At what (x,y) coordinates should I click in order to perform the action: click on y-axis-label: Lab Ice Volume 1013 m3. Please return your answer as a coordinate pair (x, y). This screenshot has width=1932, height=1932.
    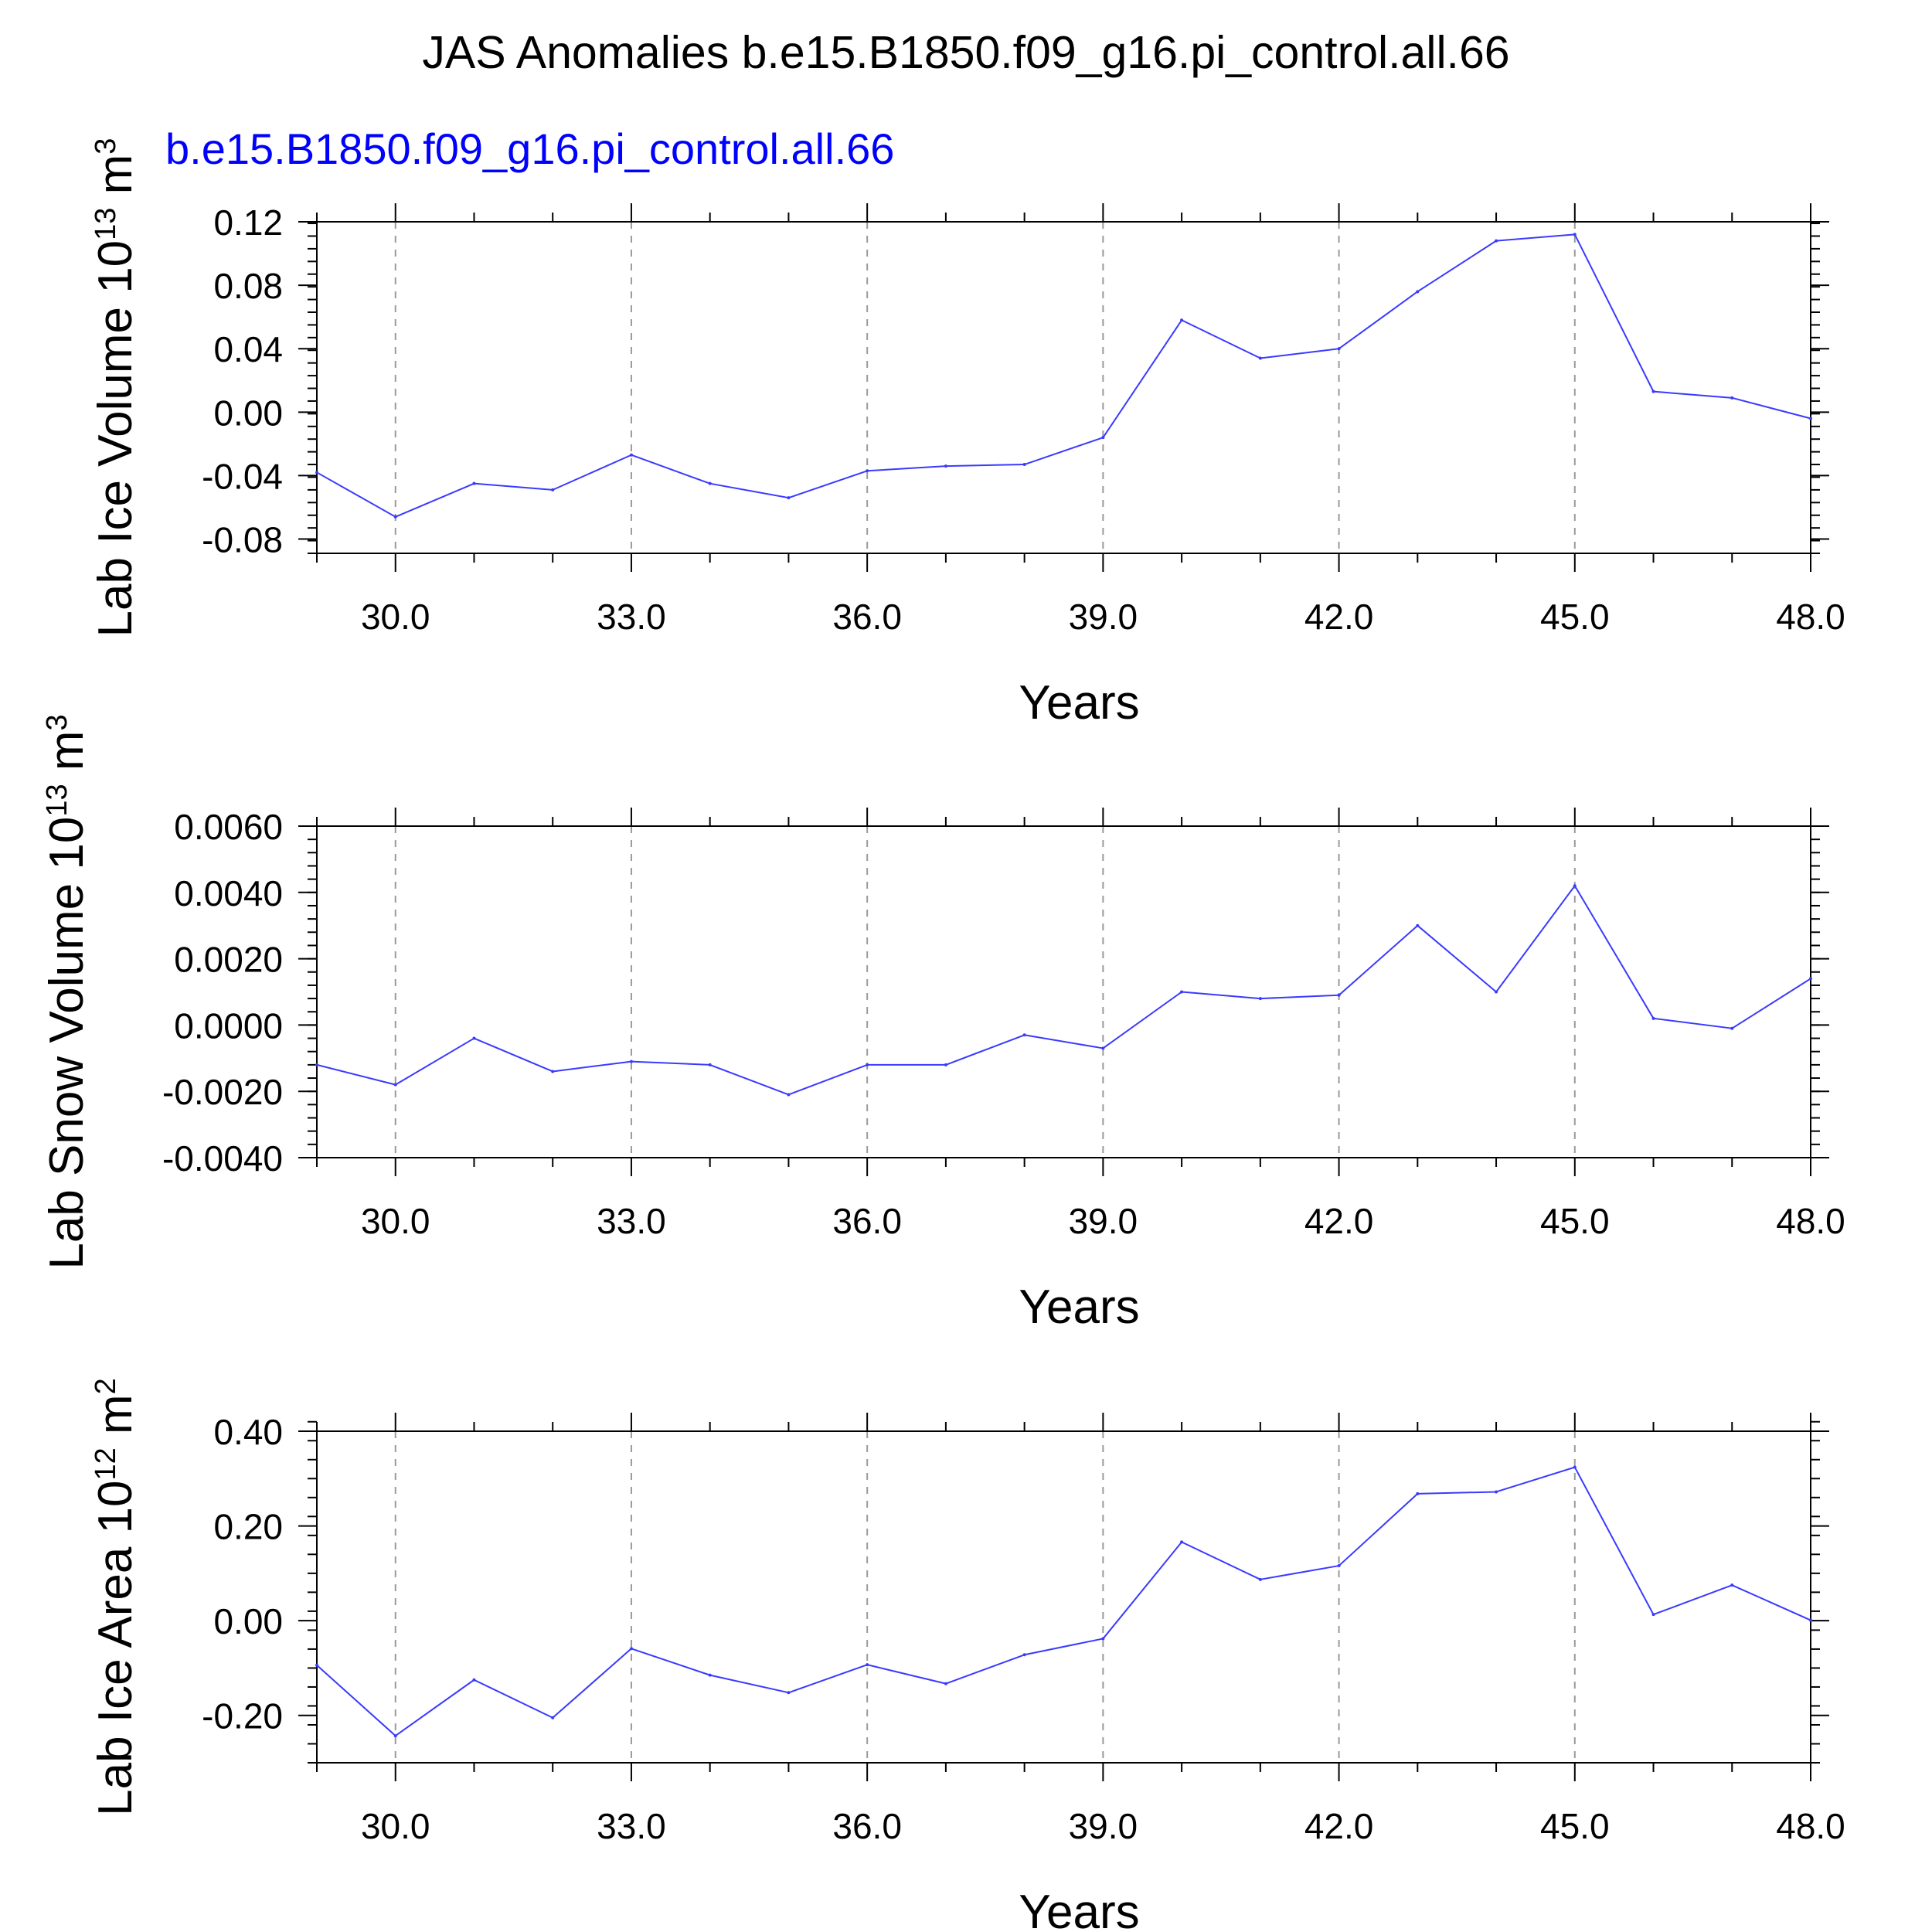
    Looking at the image, I should click on (116, 388).